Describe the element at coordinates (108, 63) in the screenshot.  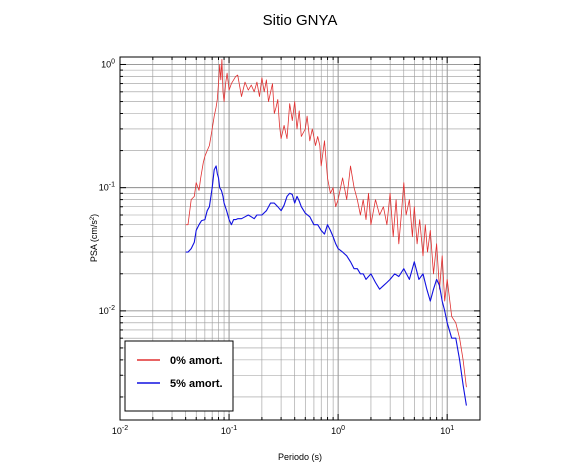
I see `y-tick-label: 10⁰` at that location.